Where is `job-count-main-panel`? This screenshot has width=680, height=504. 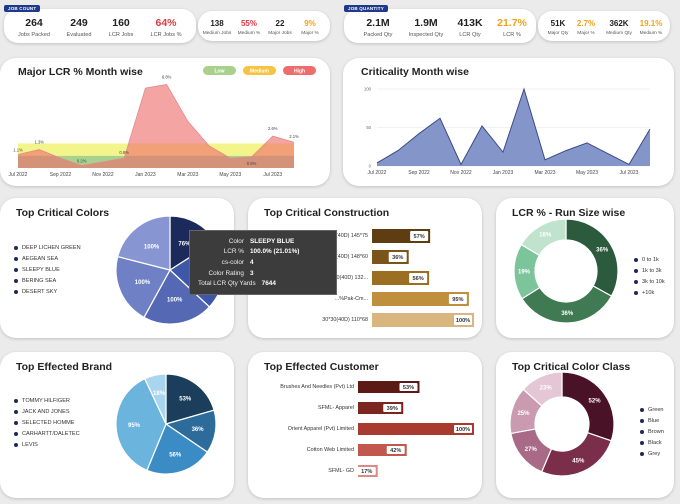 job-count-main-panel is located at coordinates (100, 26).